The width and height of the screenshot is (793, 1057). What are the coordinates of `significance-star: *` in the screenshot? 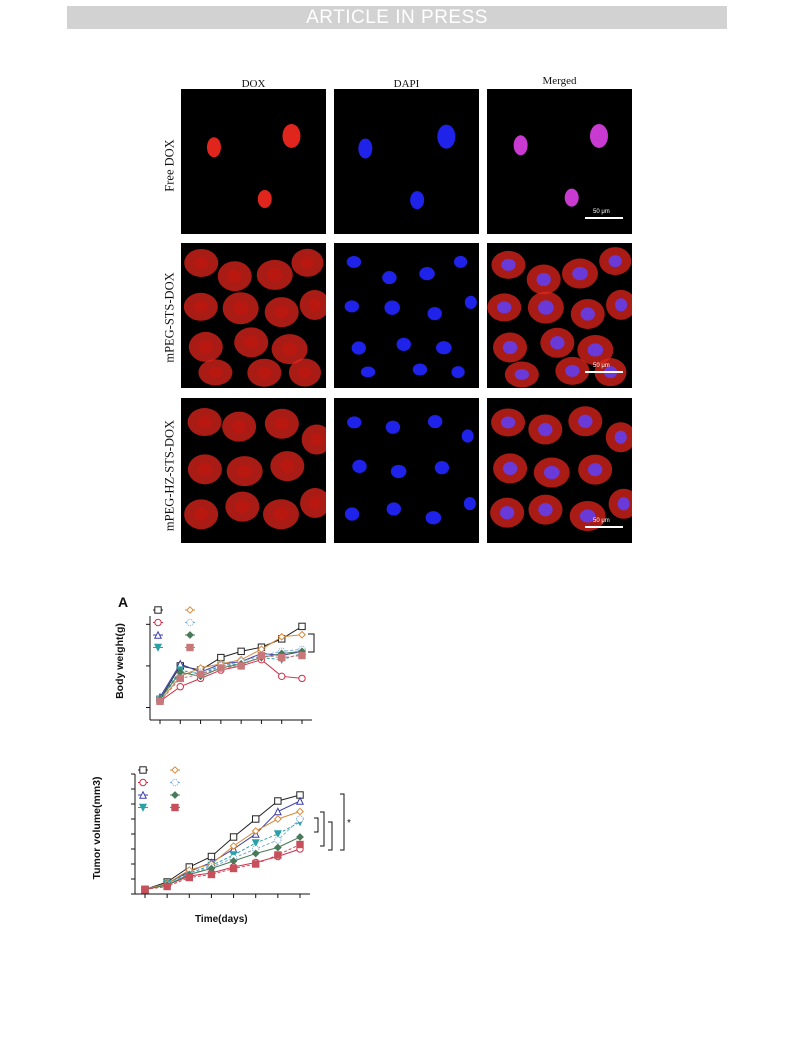 It's located at (349, 823).